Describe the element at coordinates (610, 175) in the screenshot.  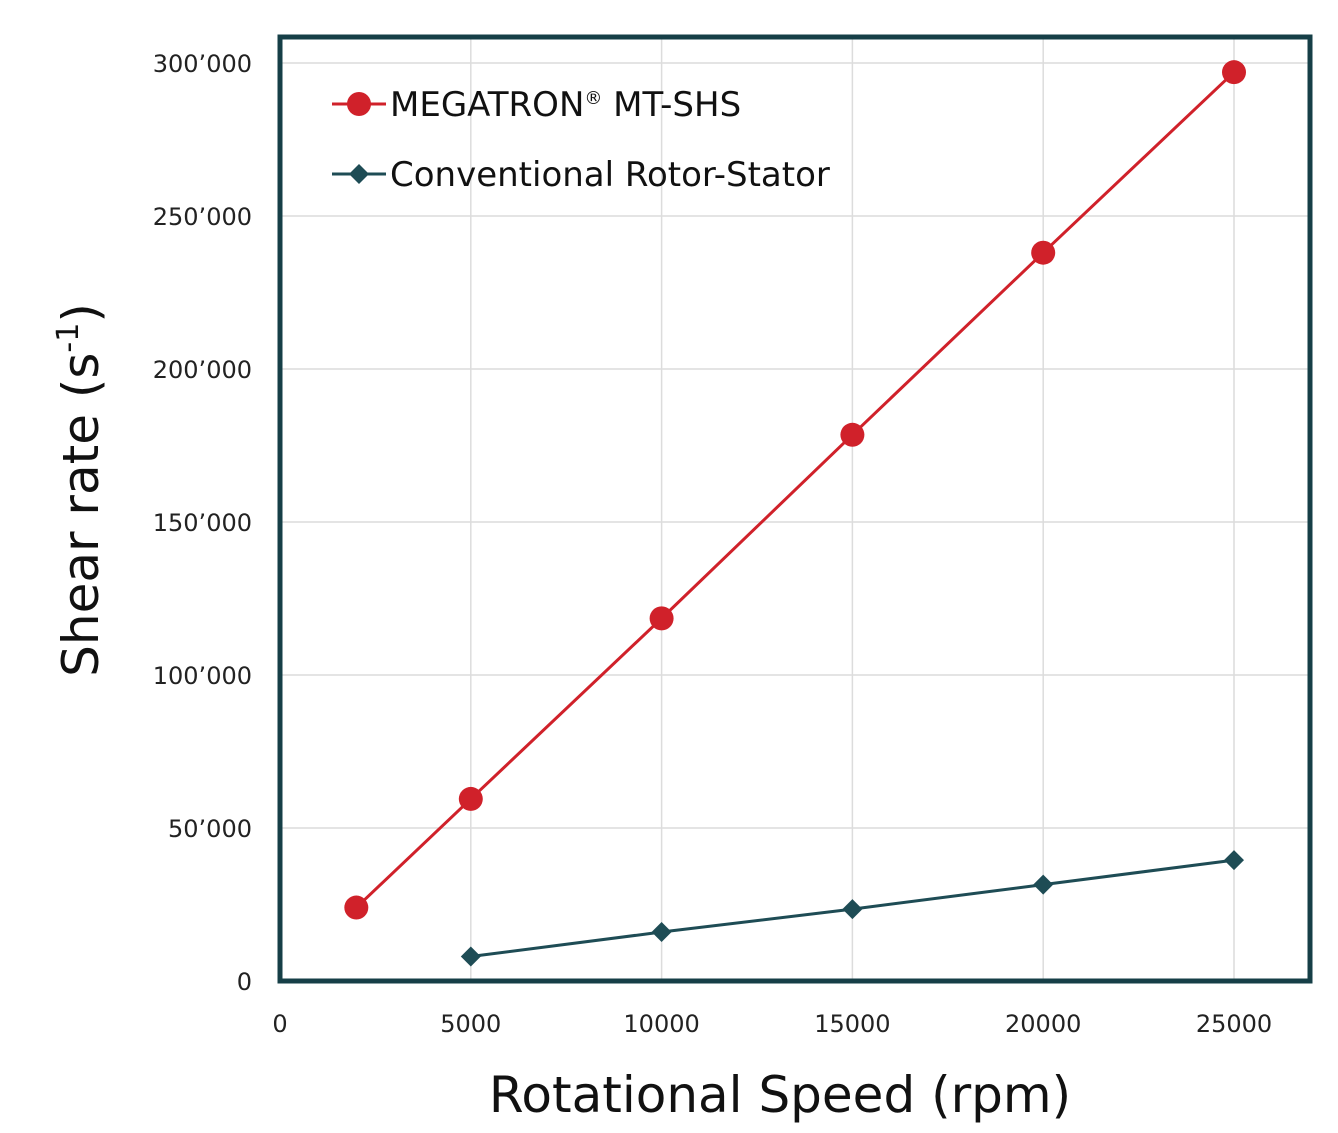
I see `legend-label-conventional: Conventional Rotor-Stator` at that location.